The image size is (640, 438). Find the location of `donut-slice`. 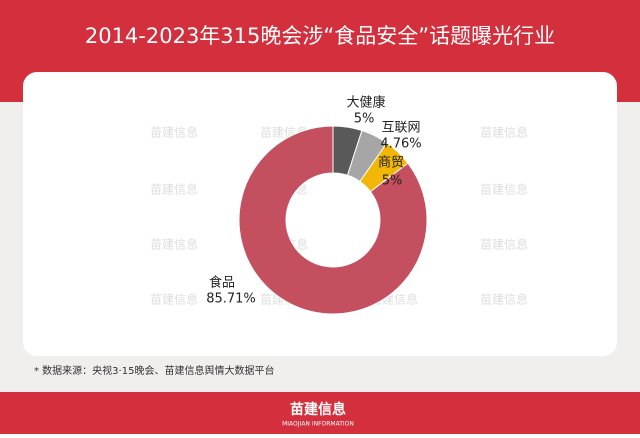

donut-slice is located at coordinates (333, 220).